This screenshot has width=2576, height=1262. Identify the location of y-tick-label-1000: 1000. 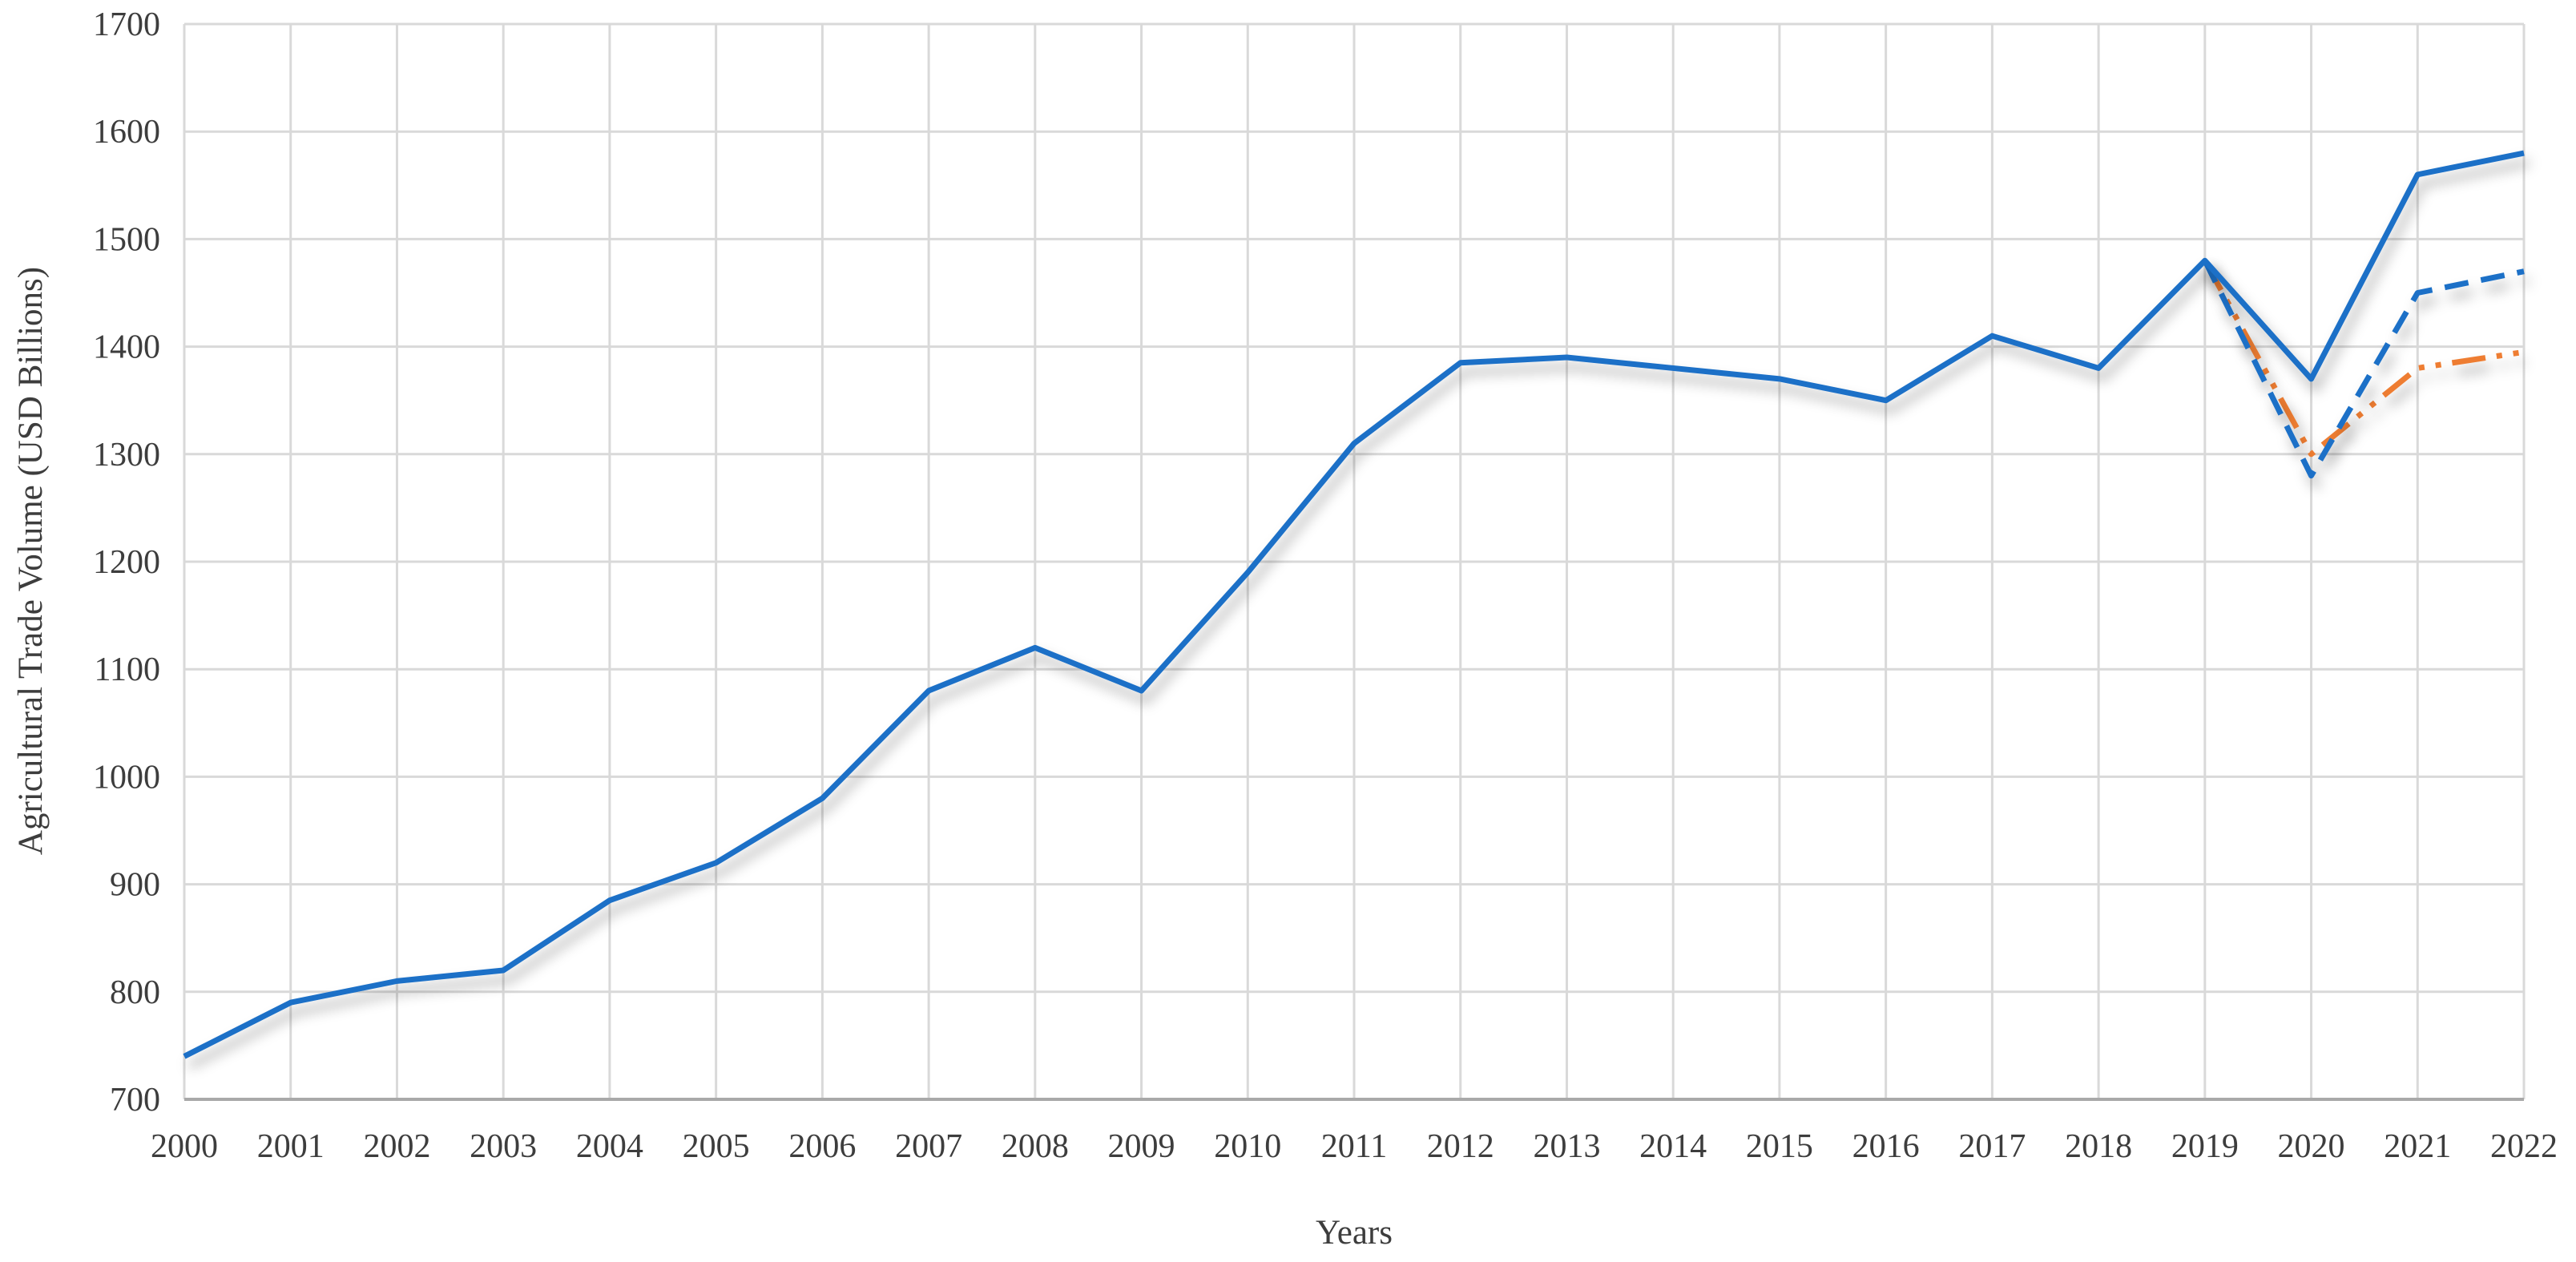
(126, 777).